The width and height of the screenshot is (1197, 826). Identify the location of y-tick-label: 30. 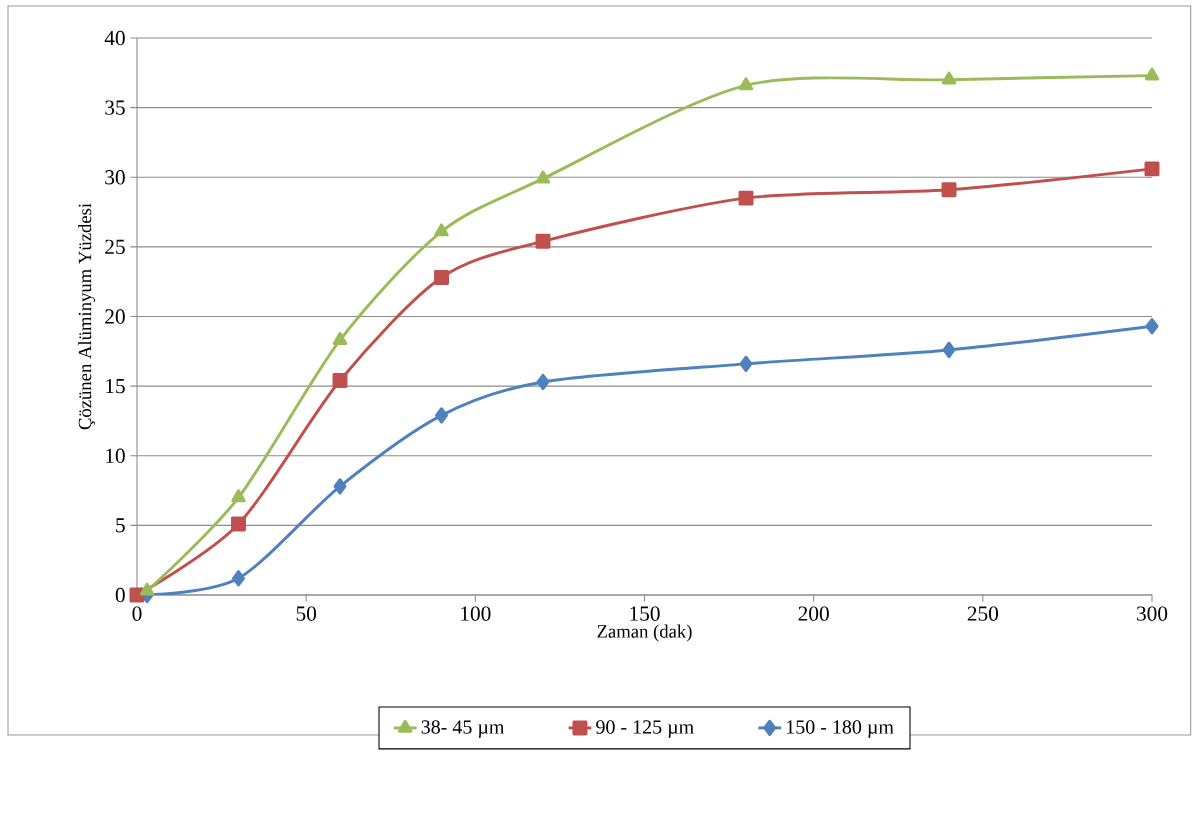
(115, 177).